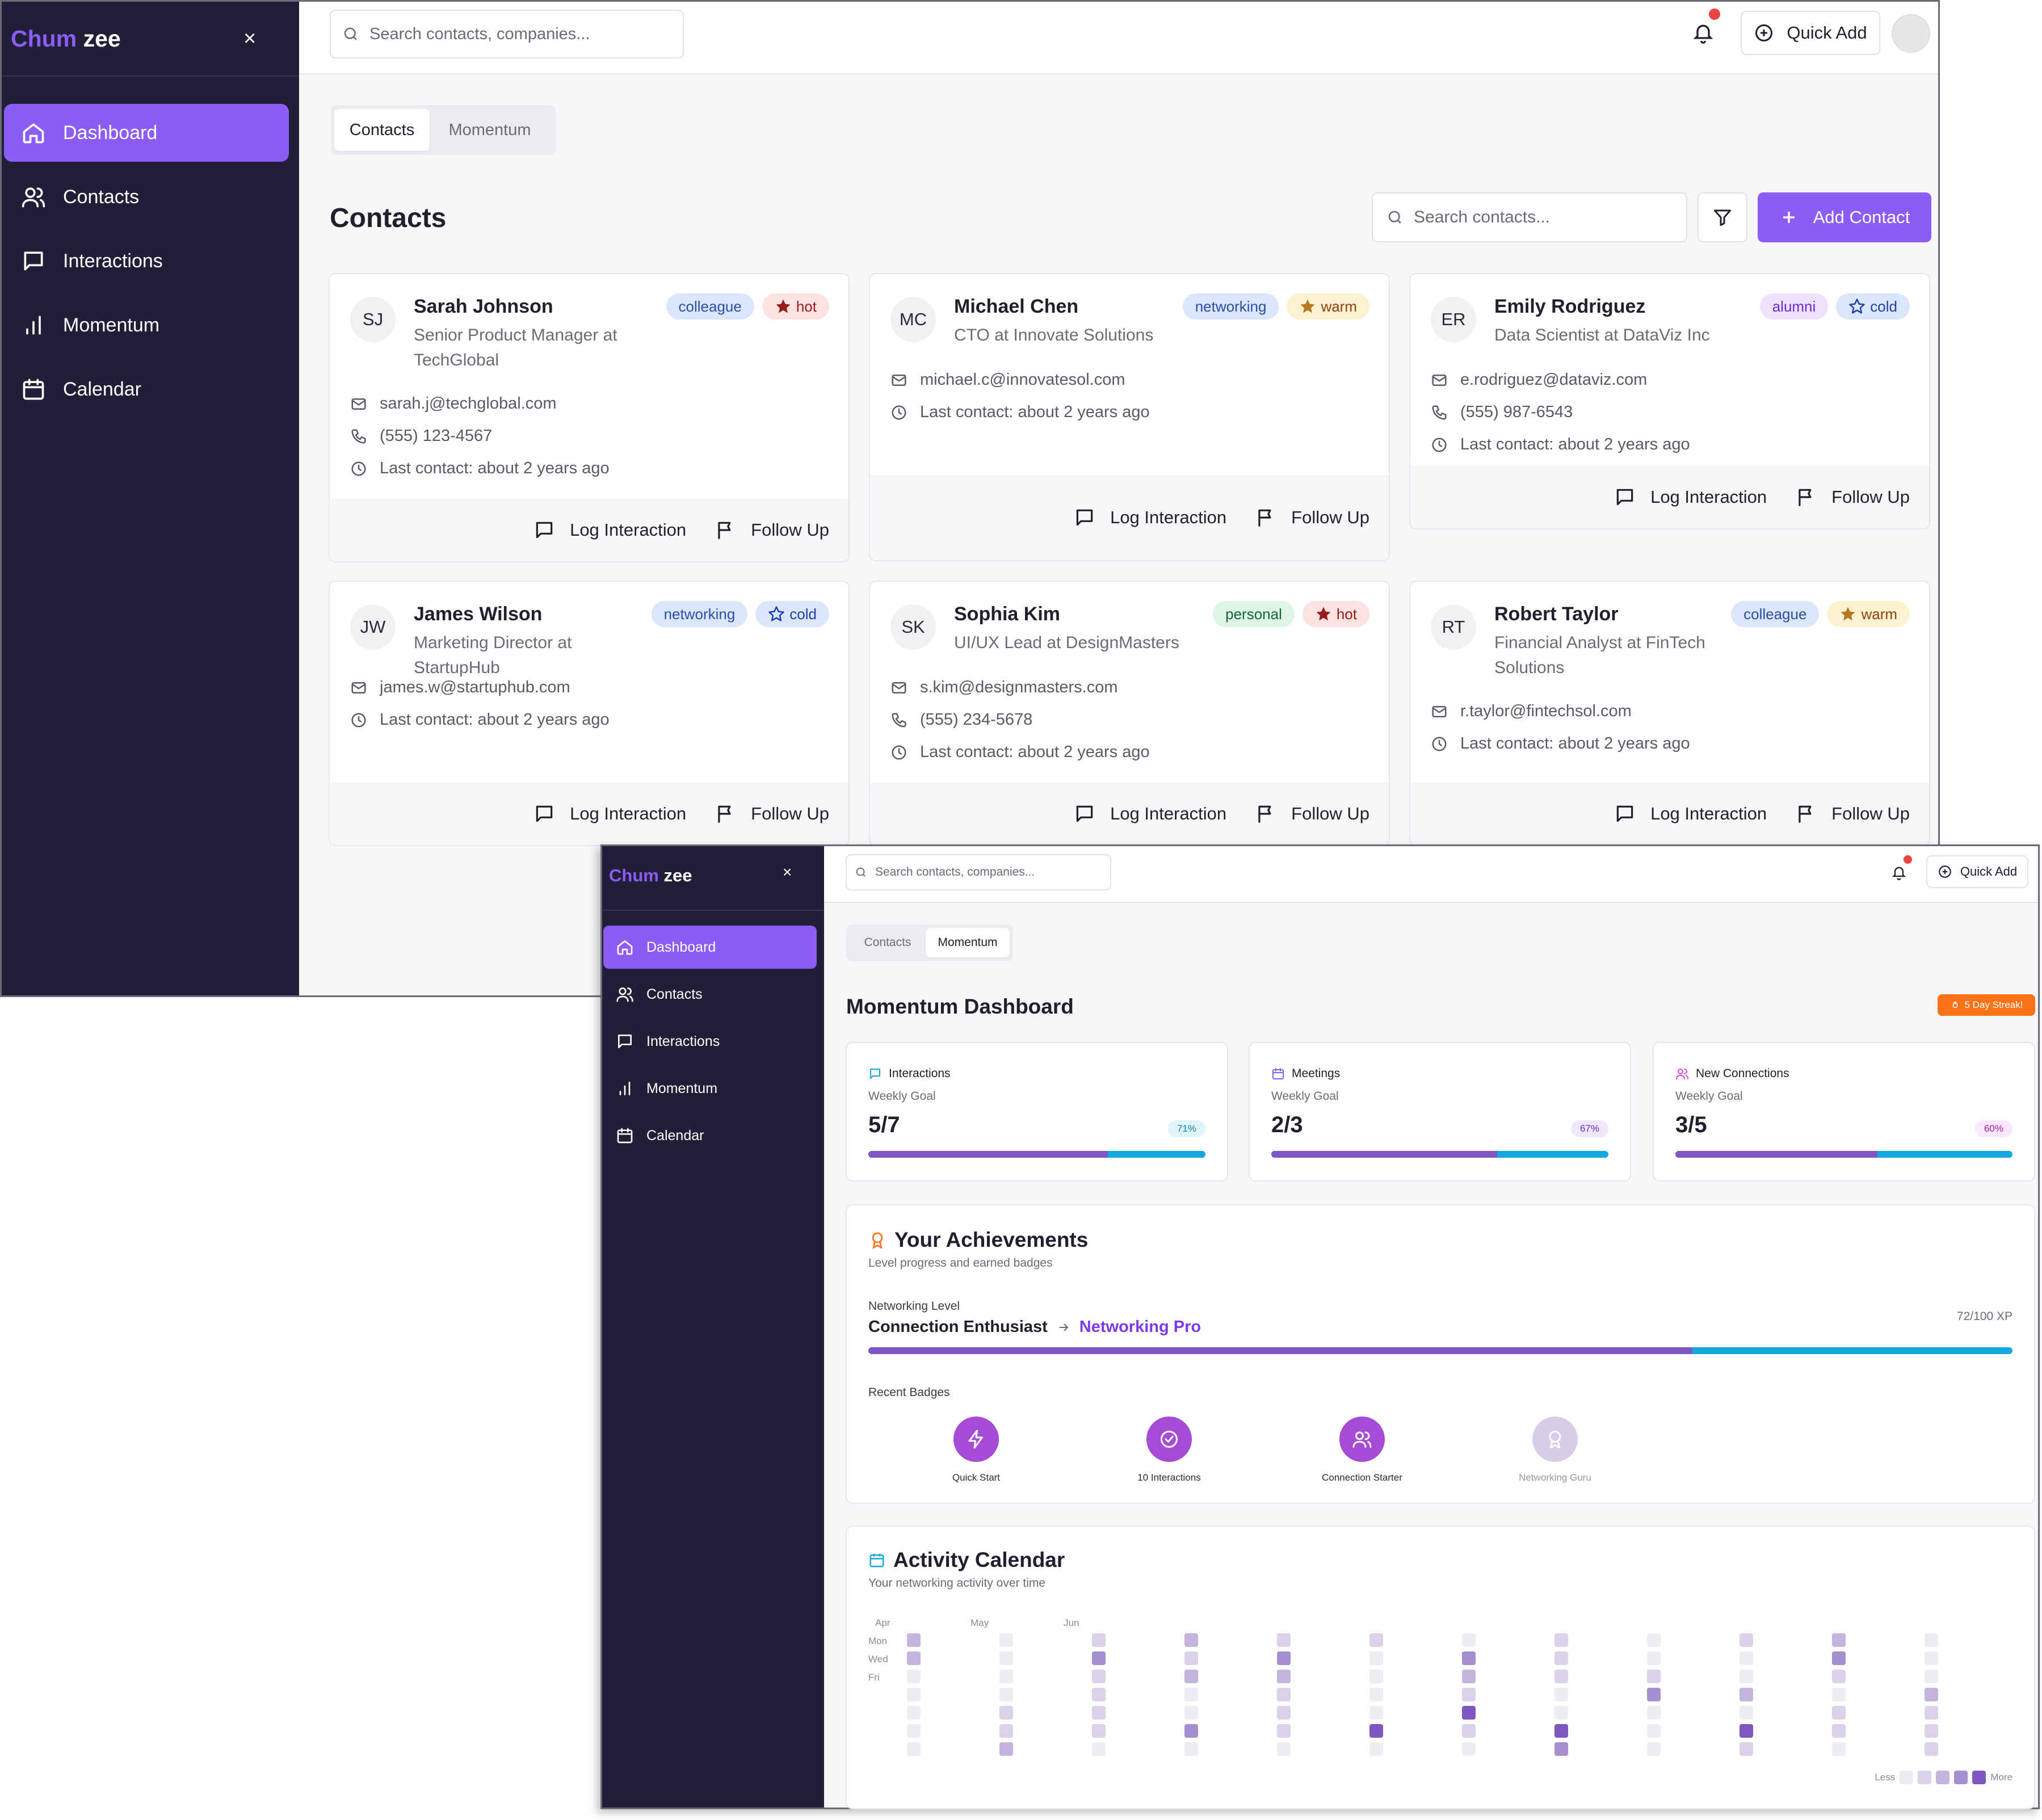 The image size is (2042, 1820). I want to click on add-contact-button: Add Contact, so click(1844, 217).